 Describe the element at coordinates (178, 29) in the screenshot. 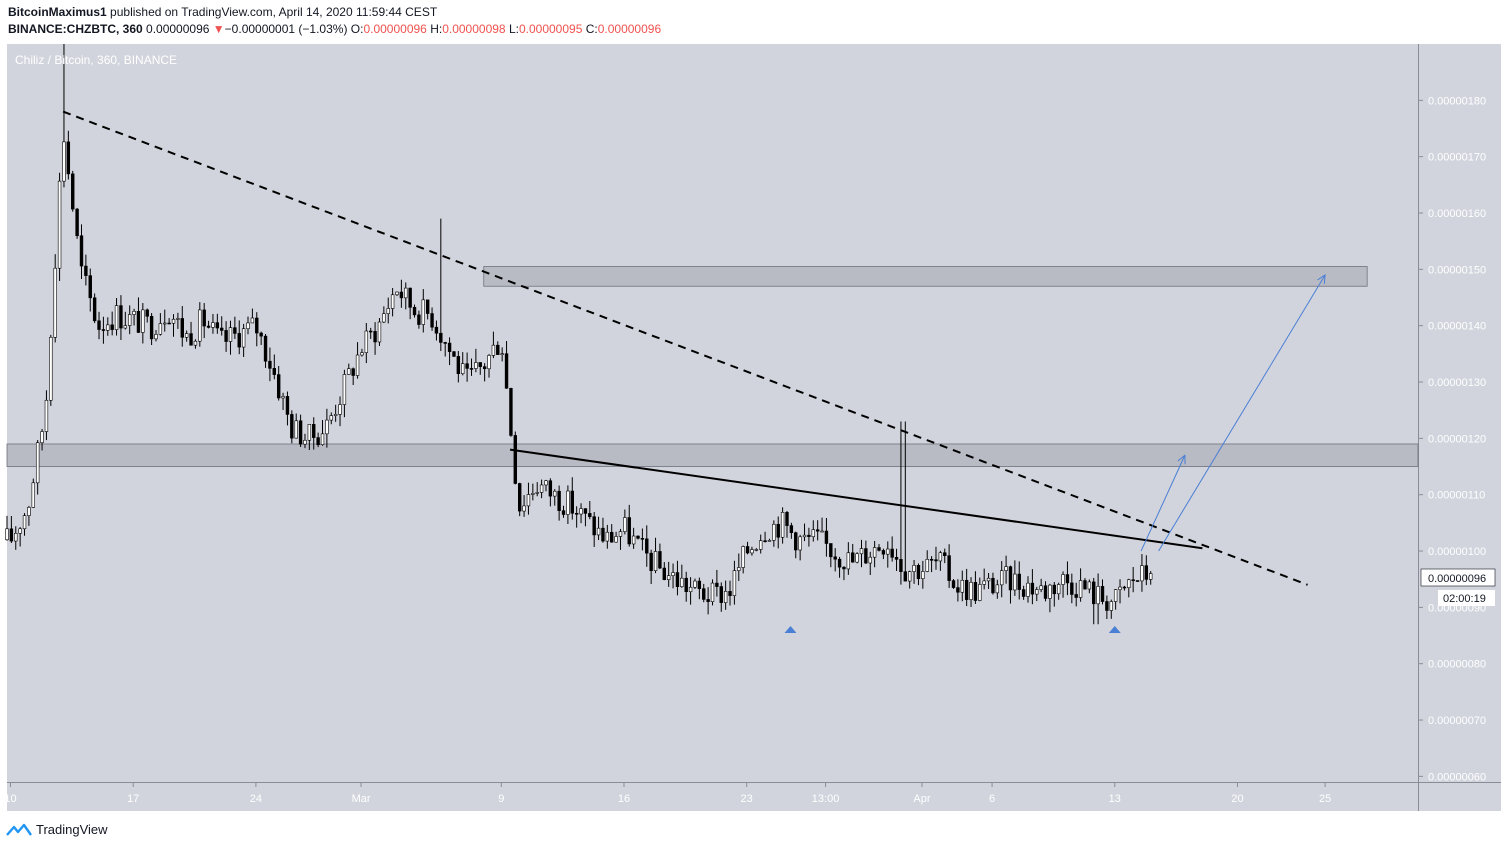

I see `last-price: 0.00000096` at that location.